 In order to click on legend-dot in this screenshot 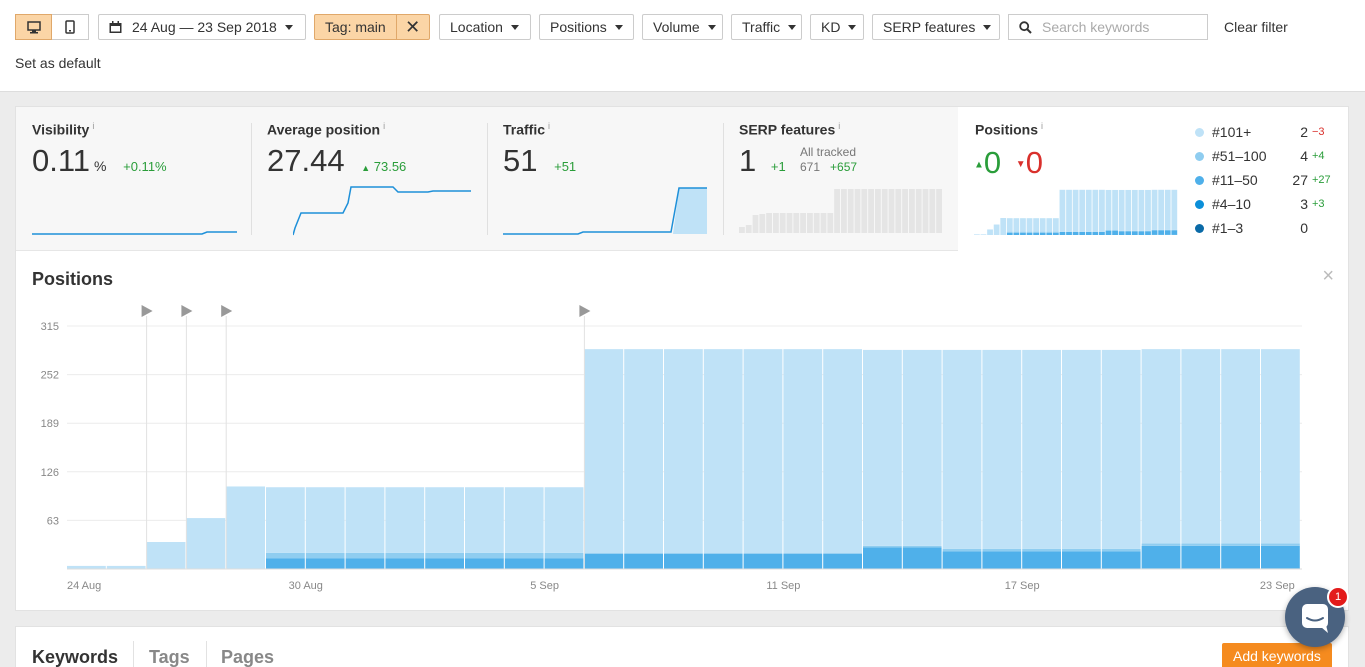, I will do `click(1199, 228)`.